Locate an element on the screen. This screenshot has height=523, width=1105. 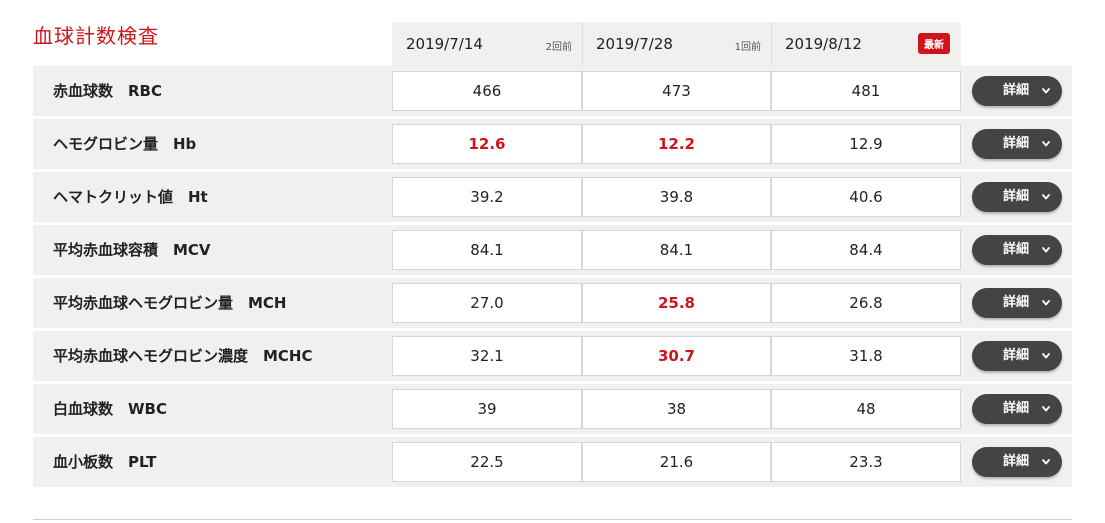
value-cell-flagged: 12.2 is located at coordinates (676, 144).